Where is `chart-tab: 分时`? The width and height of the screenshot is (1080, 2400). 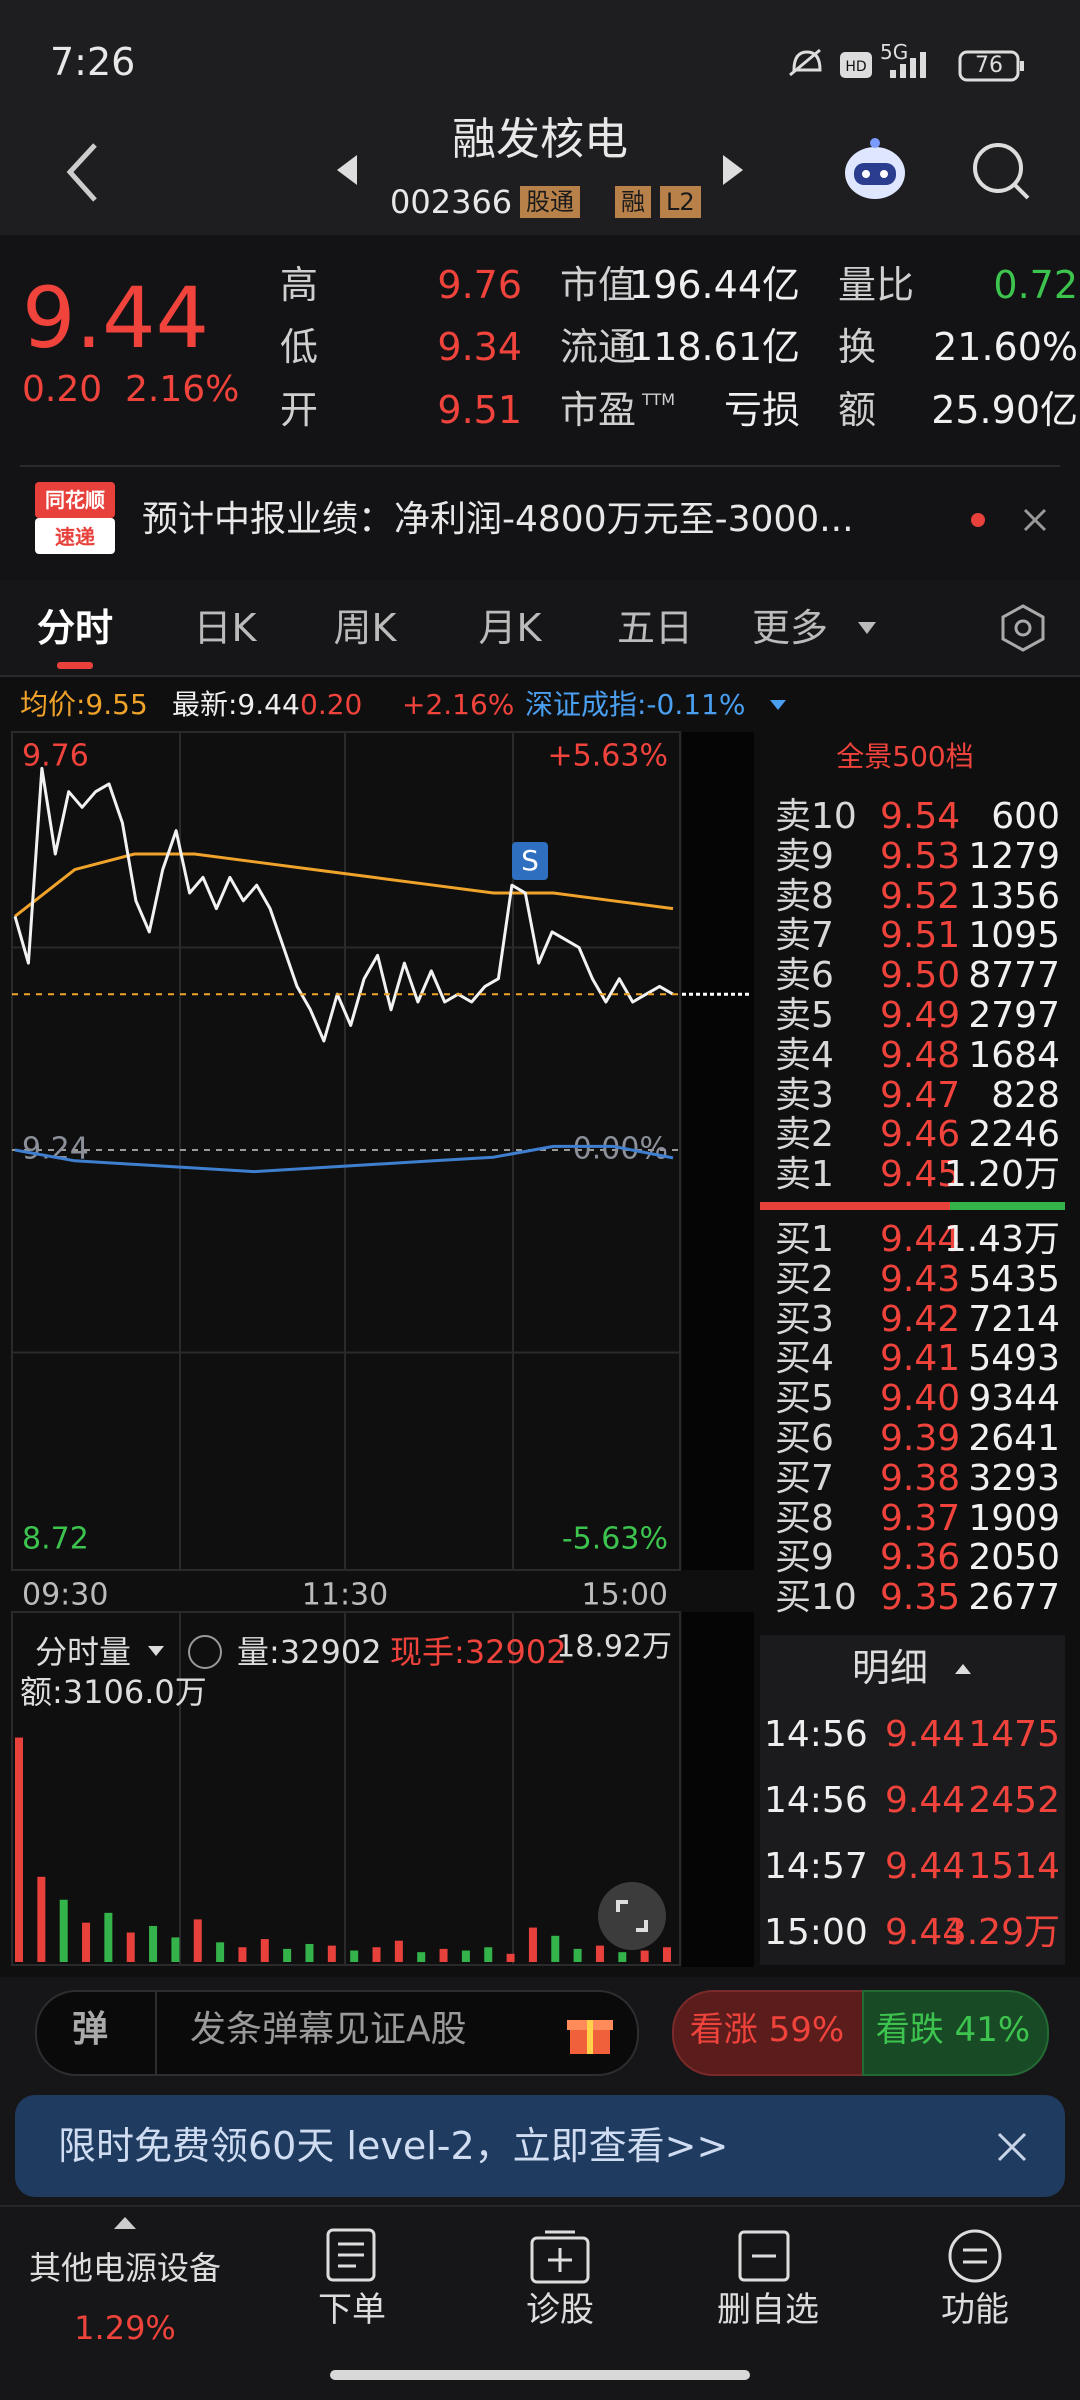 chart-tab: 分时 is located at coordinates (75, 628).